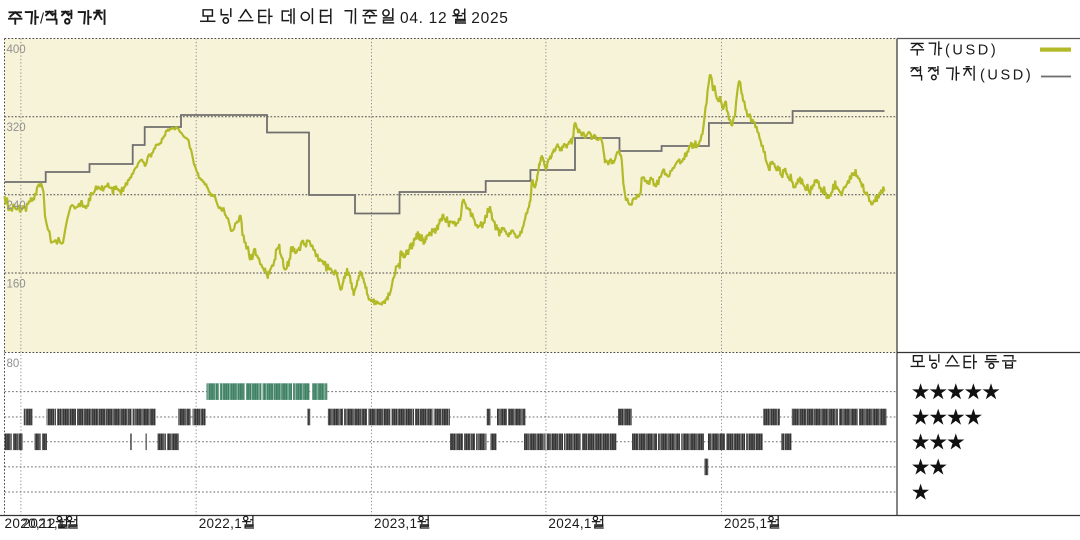 Image resolution: width=1080 pixels, height=540 pixels. What do you see at coordinates (489, 18) in the screenshot?
I see `svg-text: 2025` at bounding box center [489, 18].